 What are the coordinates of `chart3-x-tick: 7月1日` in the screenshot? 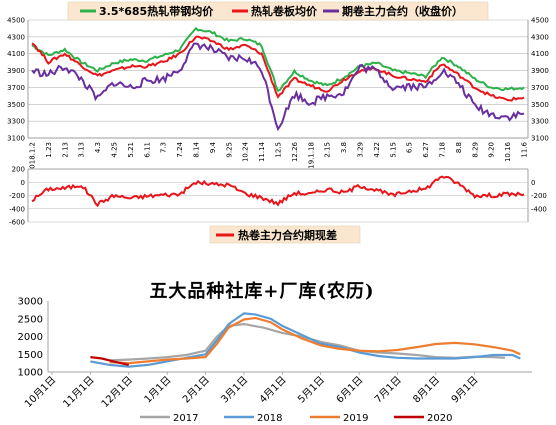 It's located at (388, 390).